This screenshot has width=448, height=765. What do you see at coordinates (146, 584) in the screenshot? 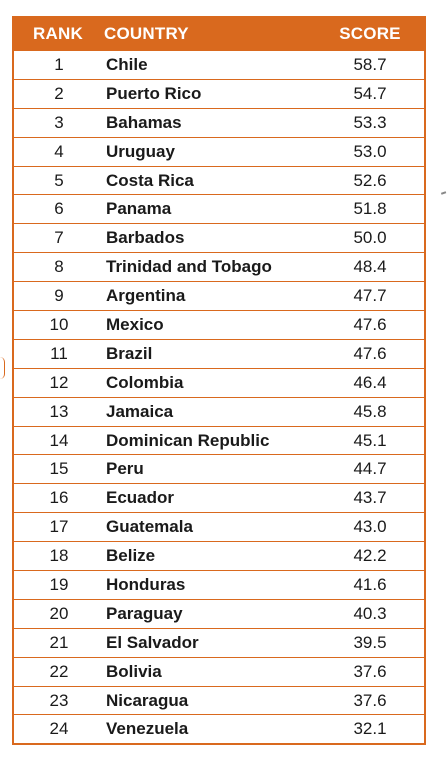
I see `country-cell: Honduras` at bounding box center [146, 584].